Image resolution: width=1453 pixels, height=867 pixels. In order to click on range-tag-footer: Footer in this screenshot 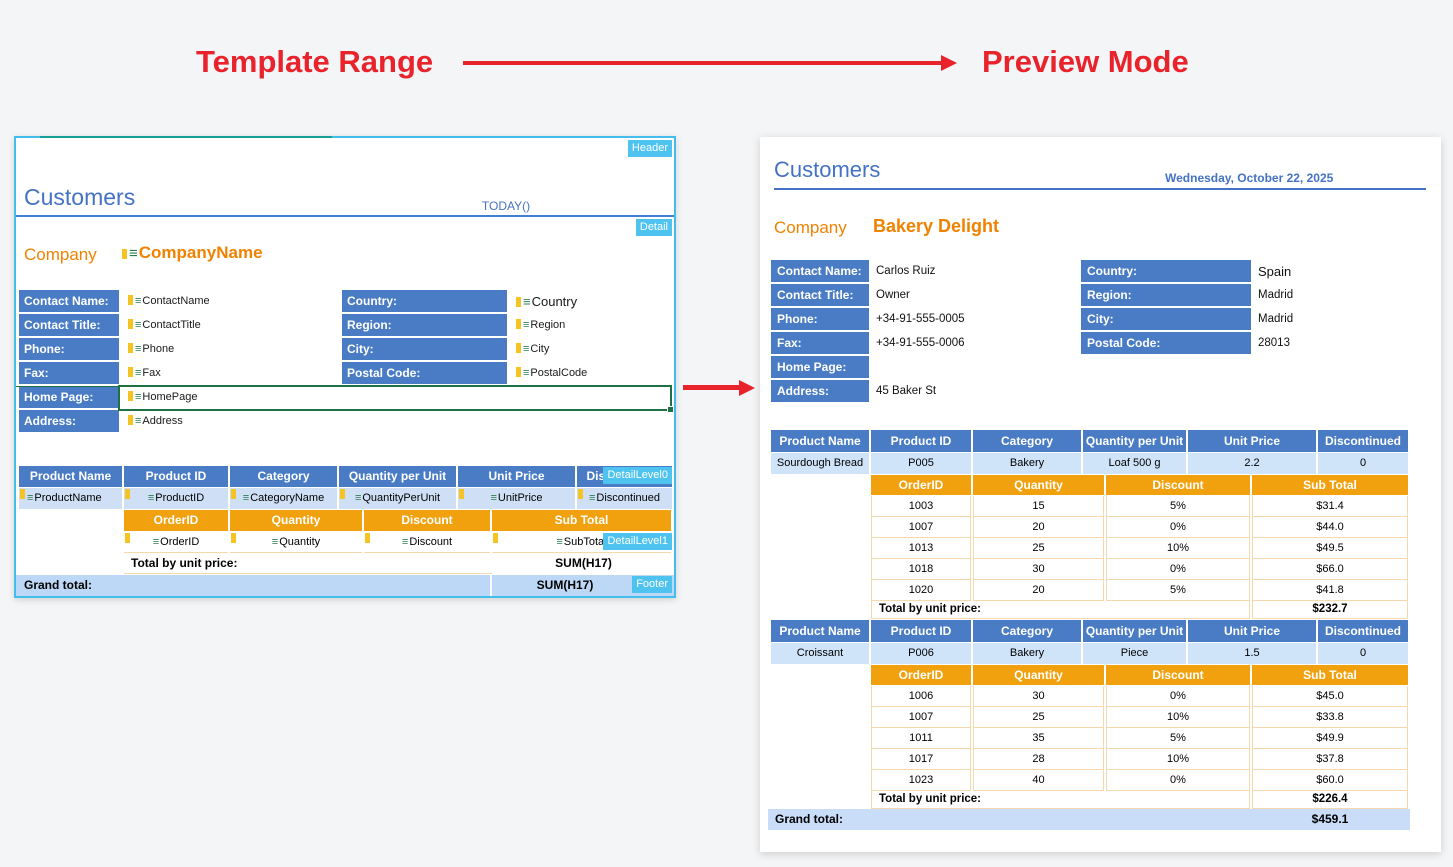, I will do `click(652, 584)`.